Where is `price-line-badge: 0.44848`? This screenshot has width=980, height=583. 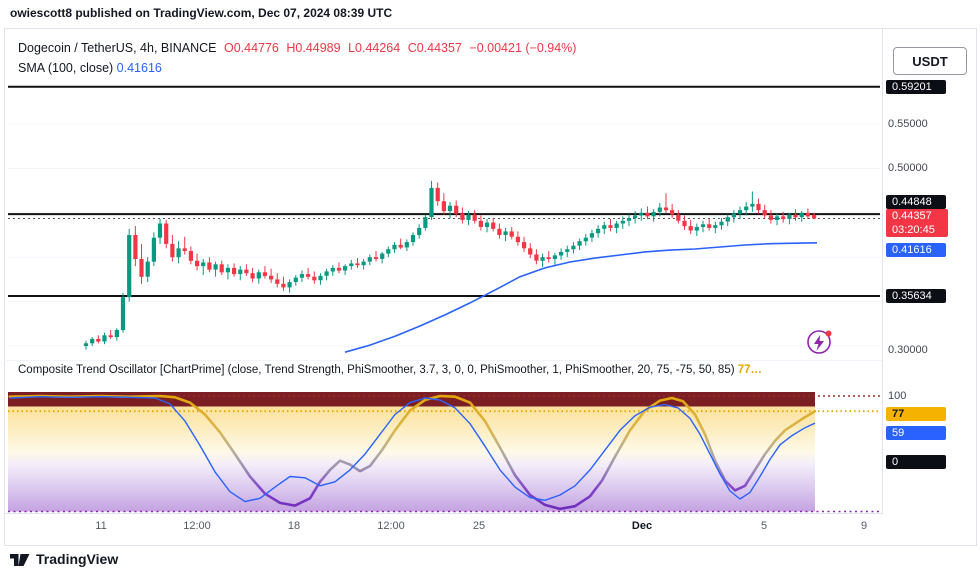 price-line-badge: 0.44848 is located at coordinates (916, 202).